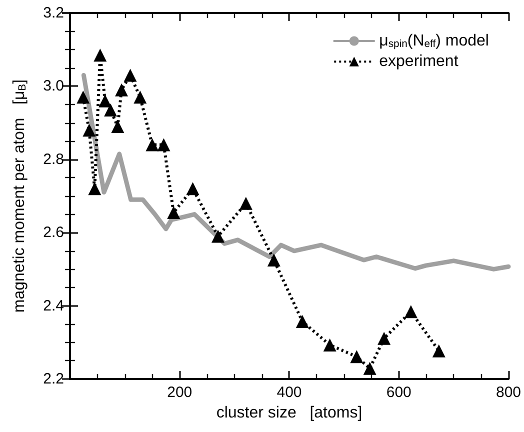 The image size is (524, 432). I want to click on y-tick-label: 2.8, so click(53, 159).